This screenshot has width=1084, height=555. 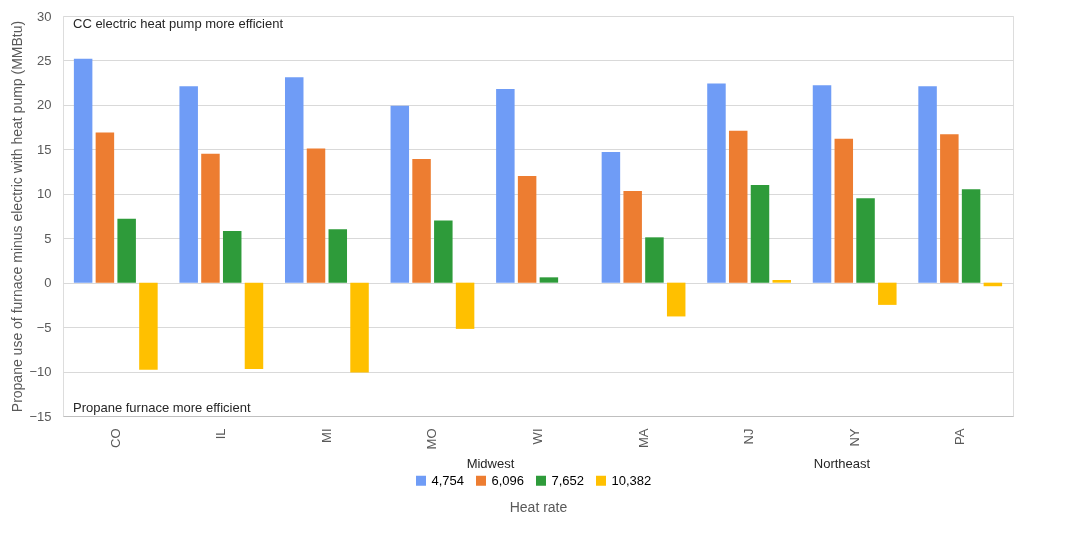 What do you see at coordinates (44, 16) in the screenshot?
I see `y-tick-label: 30` at bounding box center [44, 16].